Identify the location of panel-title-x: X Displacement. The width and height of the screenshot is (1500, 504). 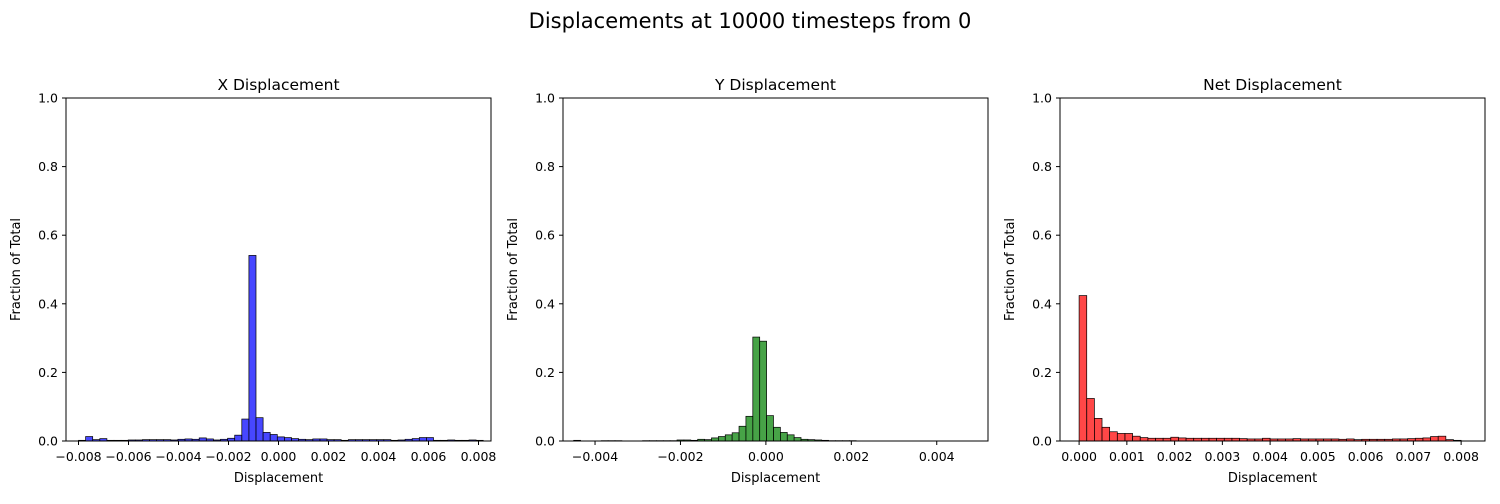
(278, 85).